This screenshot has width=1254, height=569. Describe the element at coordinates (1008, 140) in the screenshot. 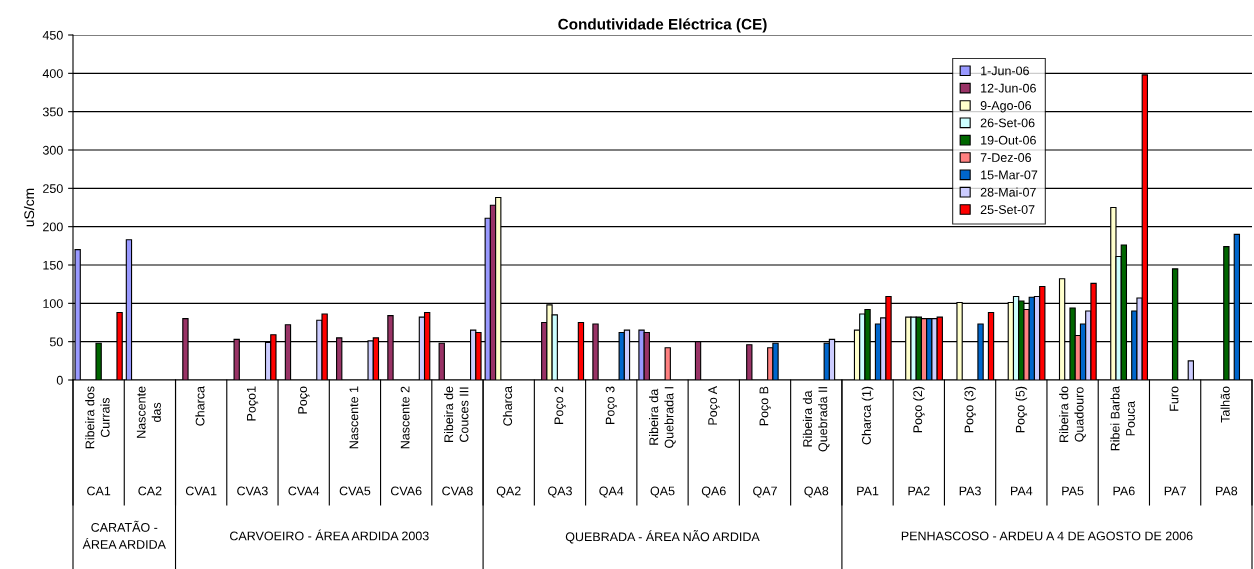

I see `legend-label: 19-Out-06` at that location.